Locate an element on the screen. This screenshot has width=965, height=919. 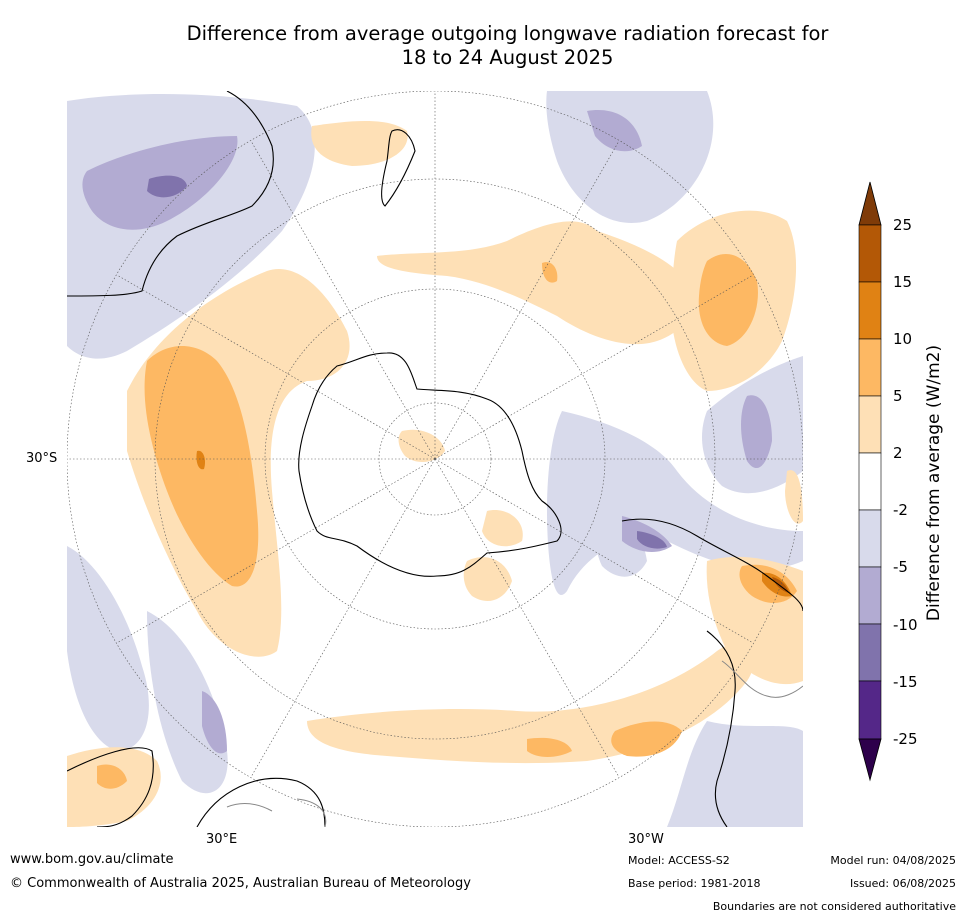
africa-coastline is located at coordinates (196, 787).